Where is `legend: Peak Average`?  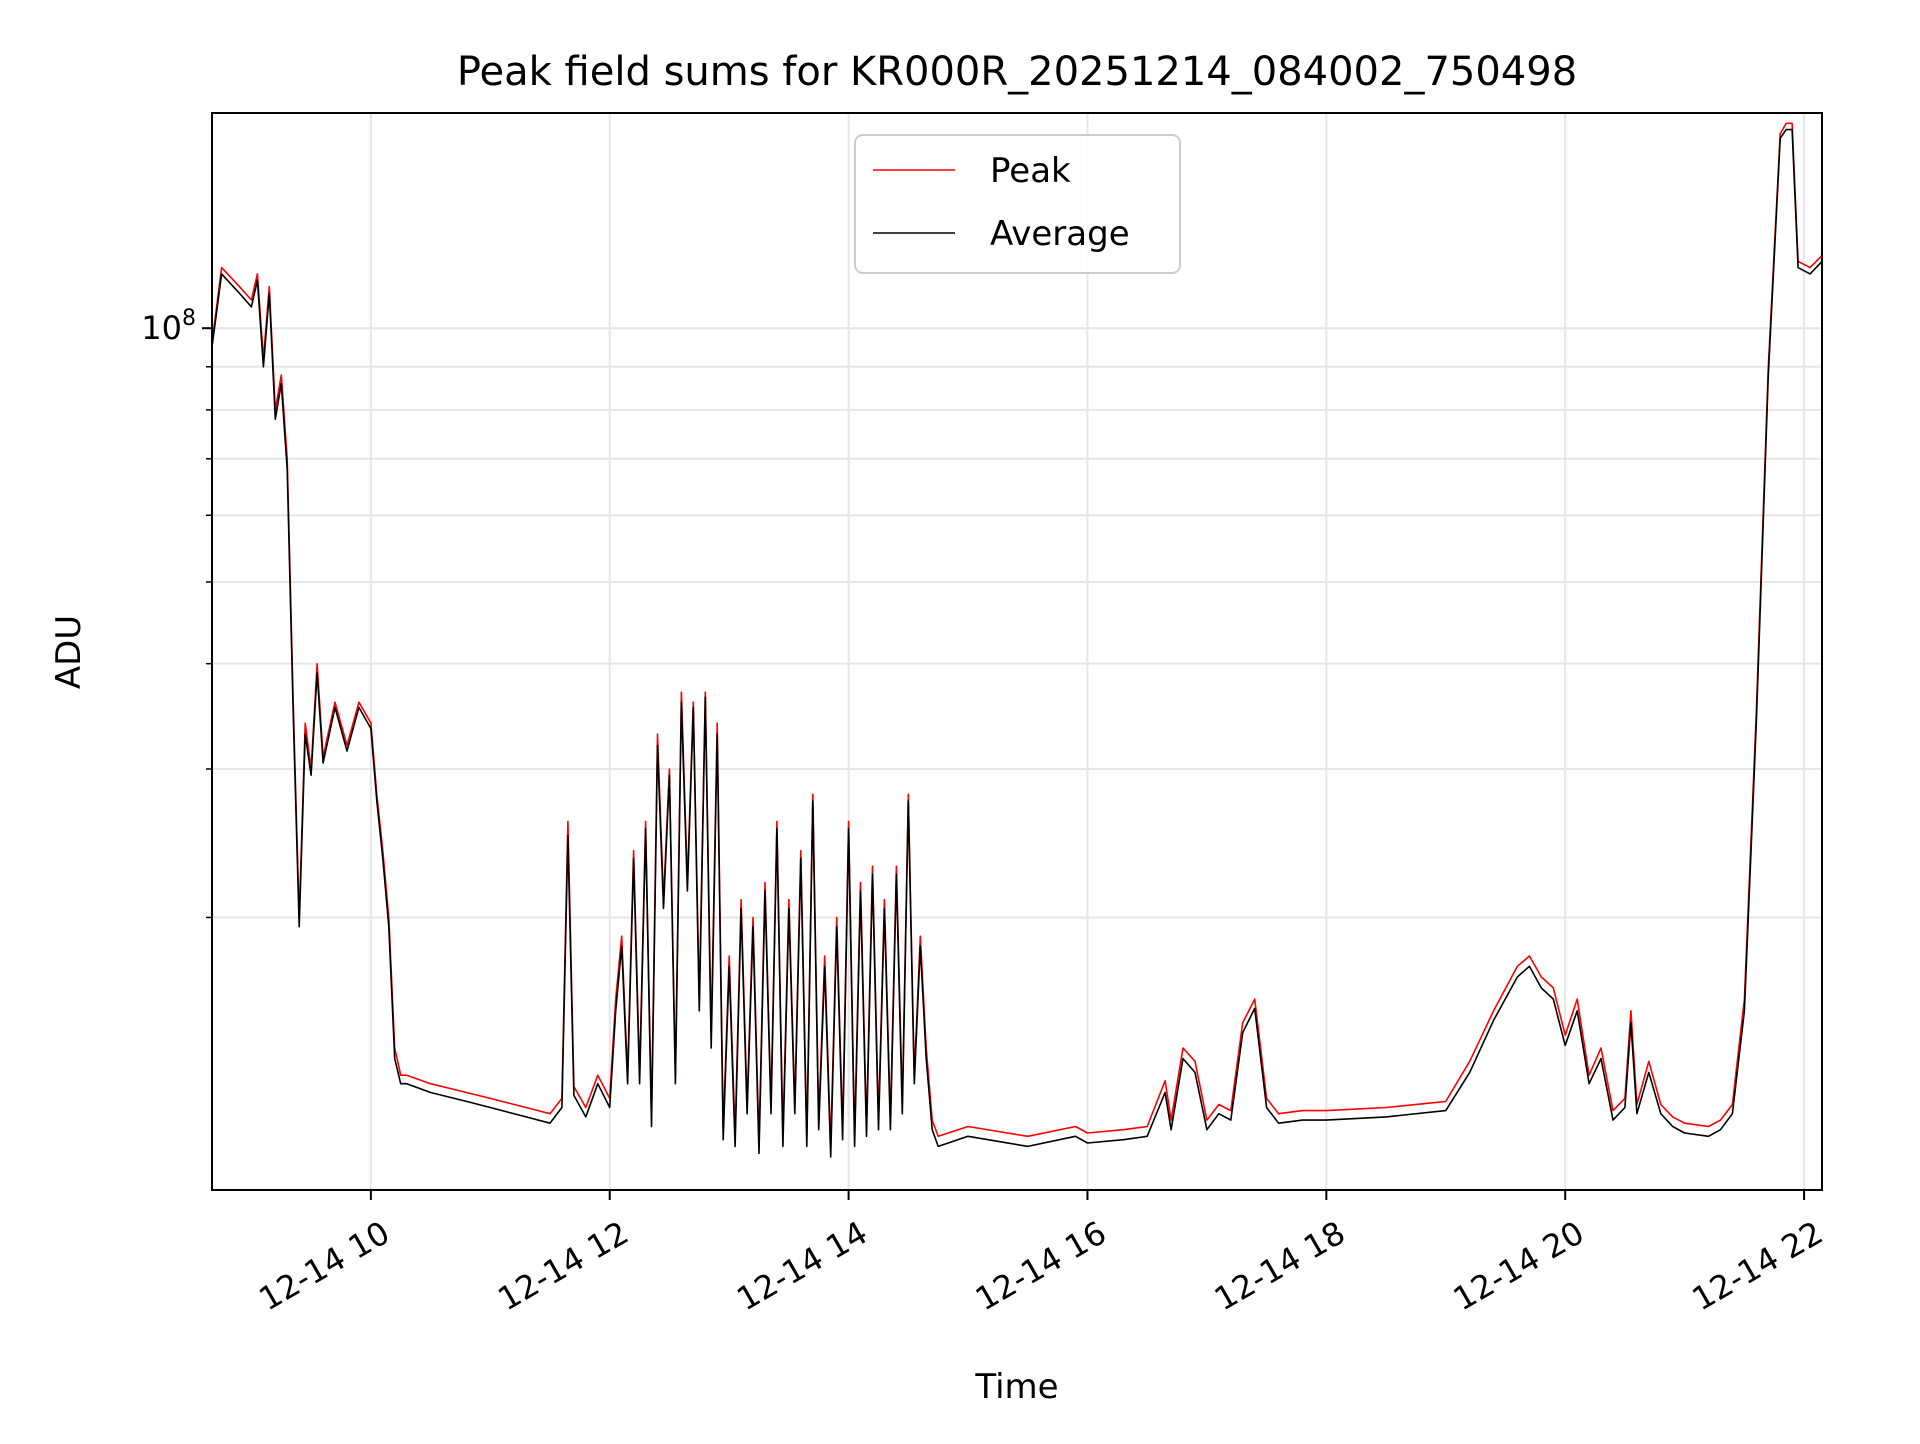 legend: Peak Average is located at coordinates (1017, 204).